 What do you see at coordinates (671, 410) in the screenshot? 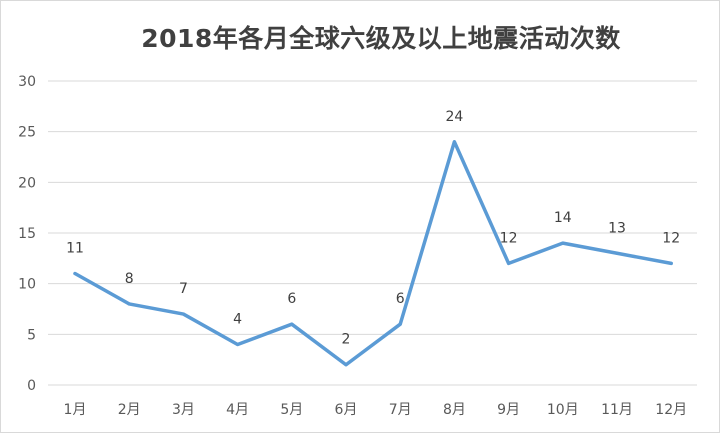
I see `x-tick-label: 12月` at bounding box center [671, 410].